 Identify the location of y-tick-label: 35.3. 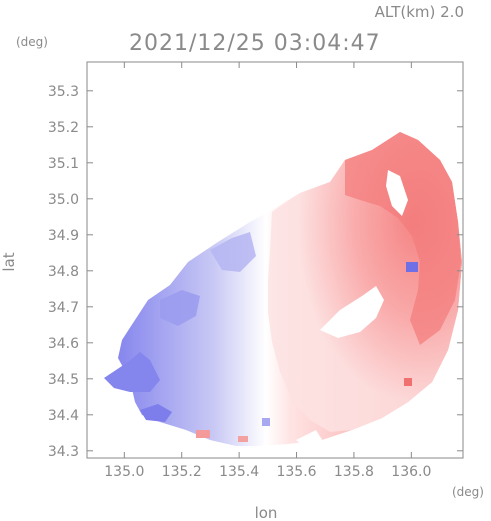
(63, 92).